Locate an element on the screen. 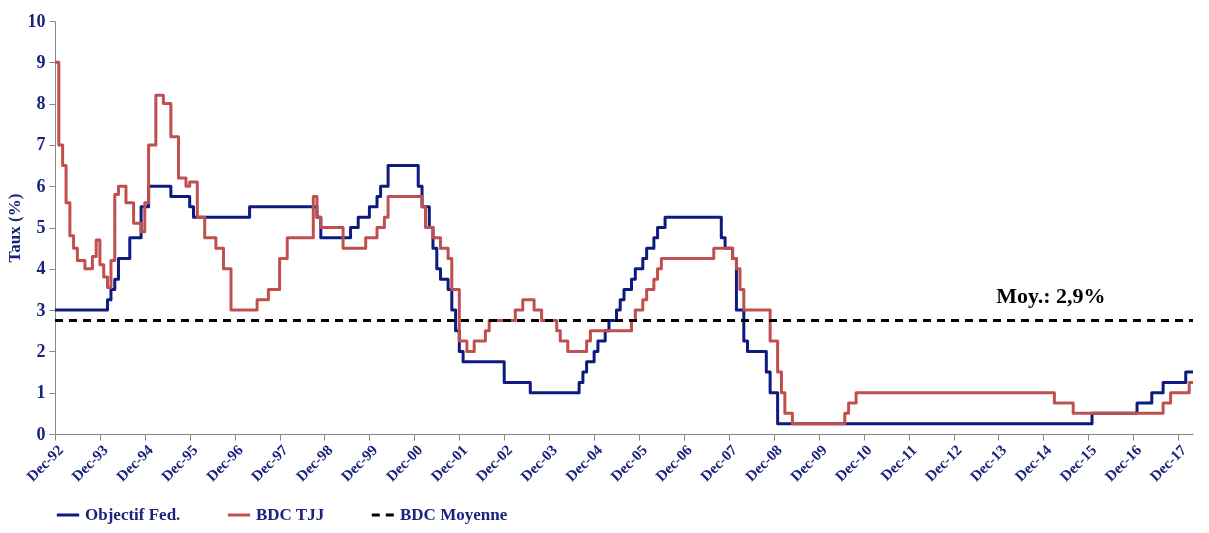  y-tick-label: 6 is located at coordinates (41, 185).